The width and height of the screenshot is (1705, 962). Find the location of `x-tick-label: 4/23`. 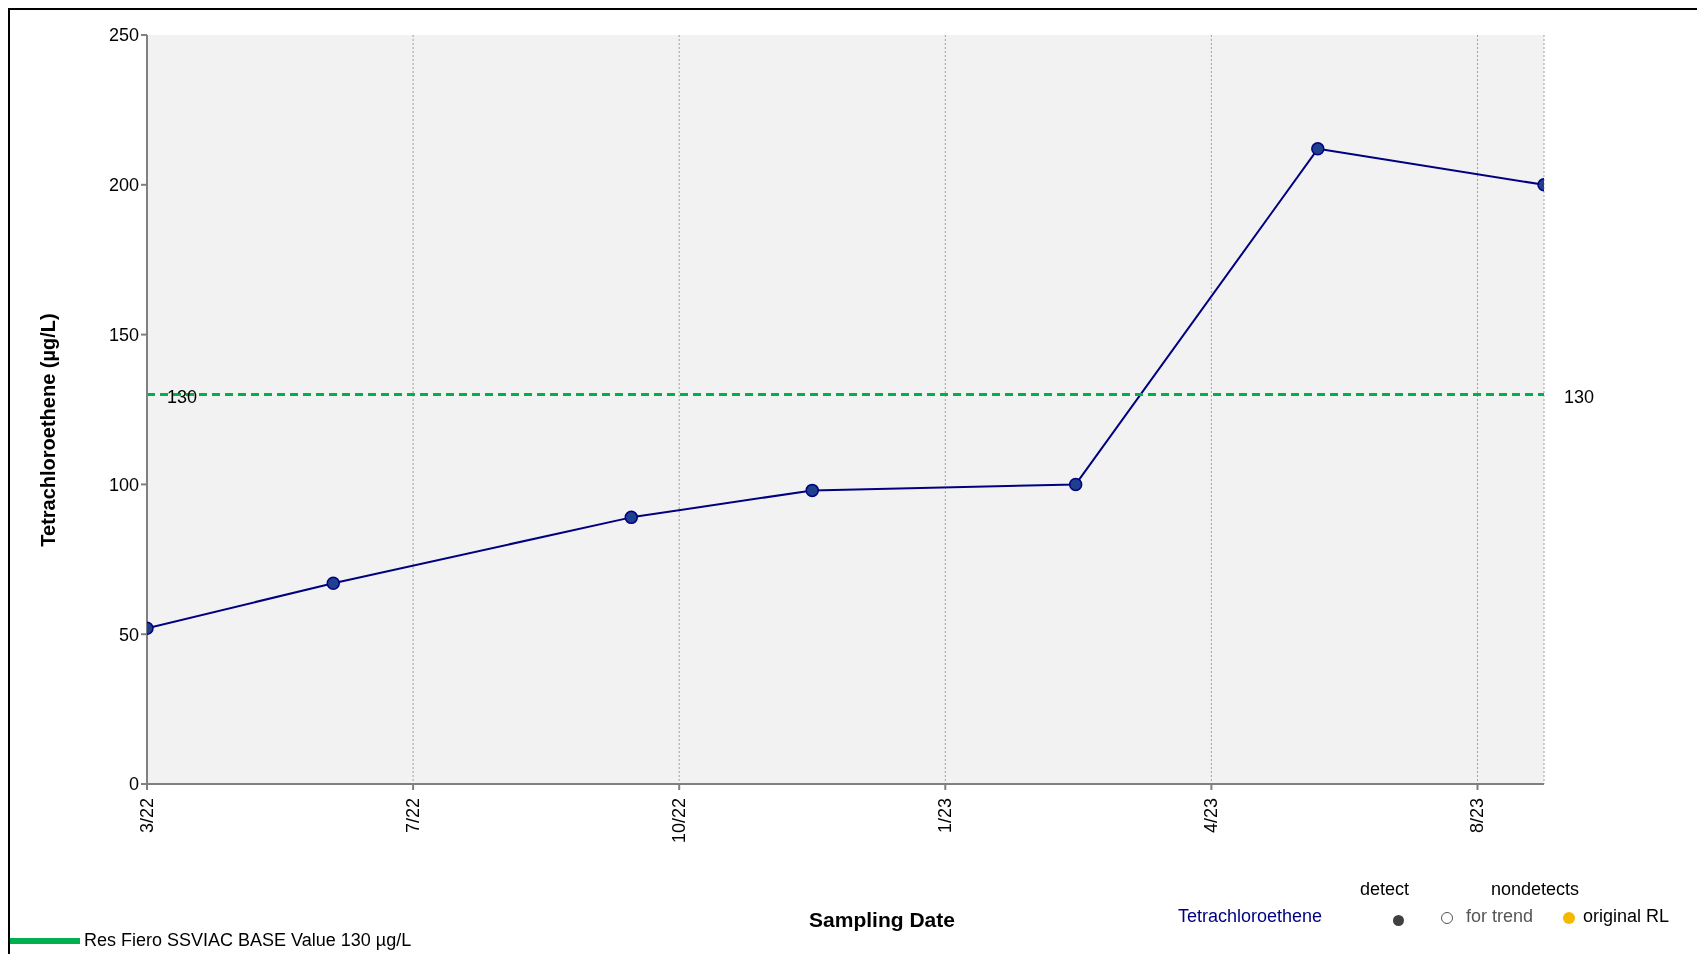

x-tick-label: 4/23 is located at coordinates (1211, 816).